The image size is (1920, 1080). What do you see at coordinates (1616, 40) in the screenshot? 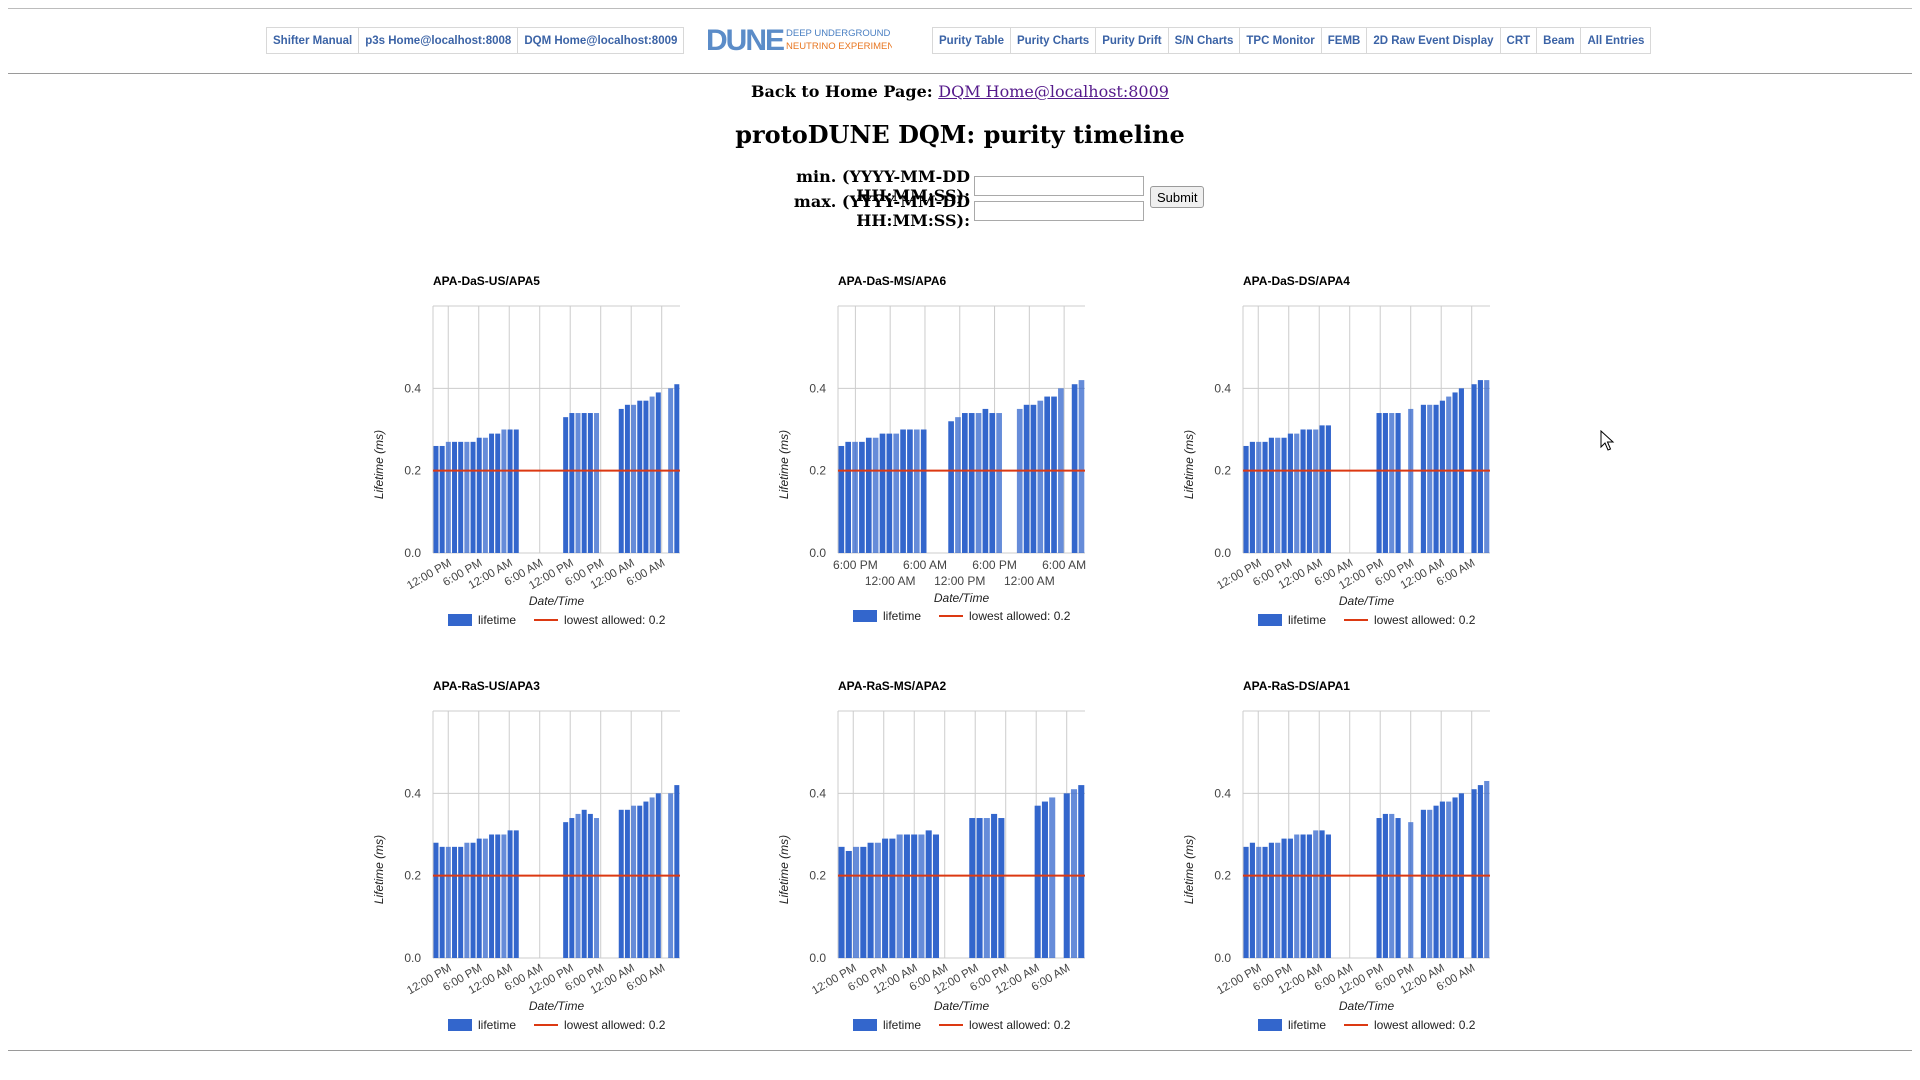
I see `nav-link-all-entries: All Entries` at bounding box center [1616, 40].